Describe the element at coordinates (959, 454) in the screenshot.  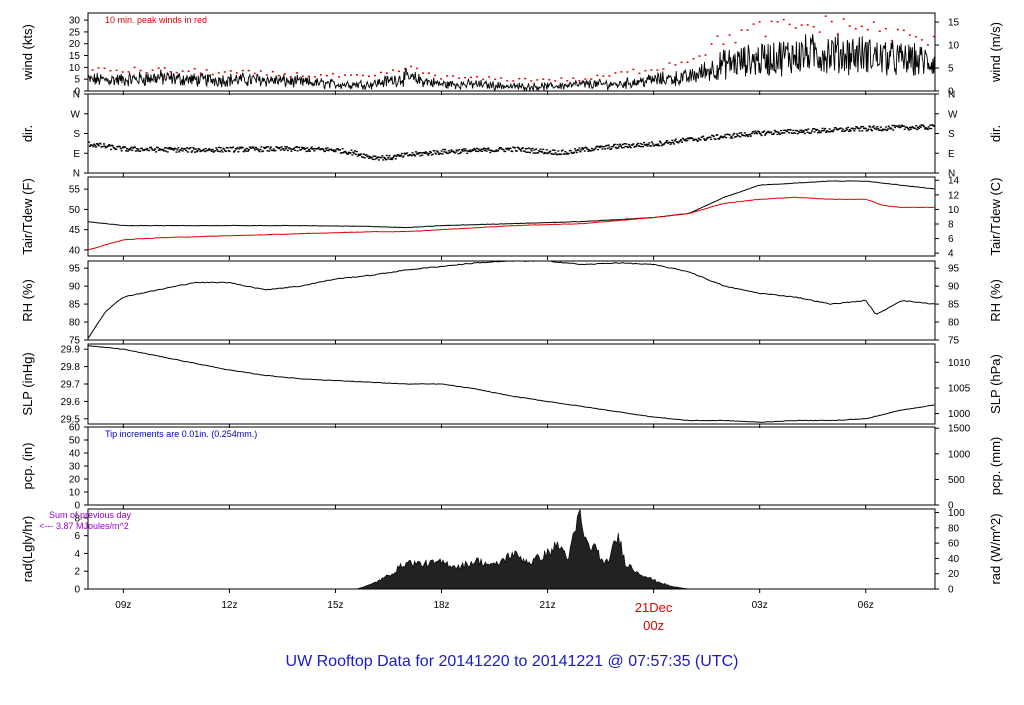
I see `y-right-tick-label: 1000` at that location.